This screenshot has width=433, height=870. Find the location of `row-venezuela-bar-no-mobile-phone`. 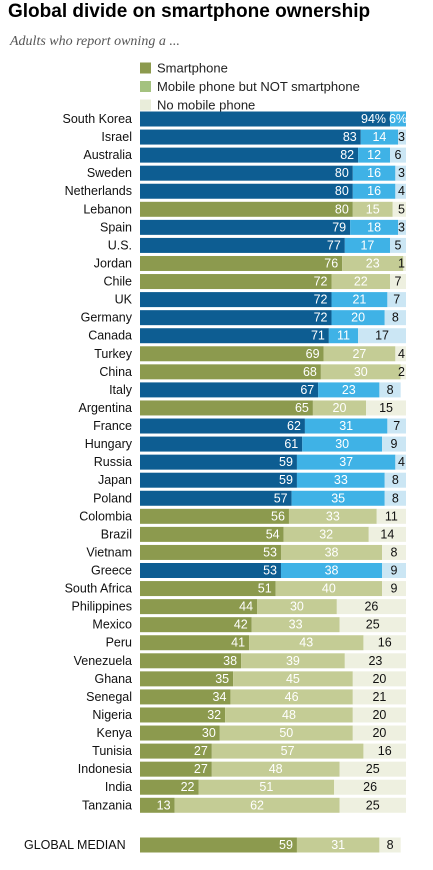

row-venezuela-bar-no-mobile-phone is located at coordinates (375, 661).